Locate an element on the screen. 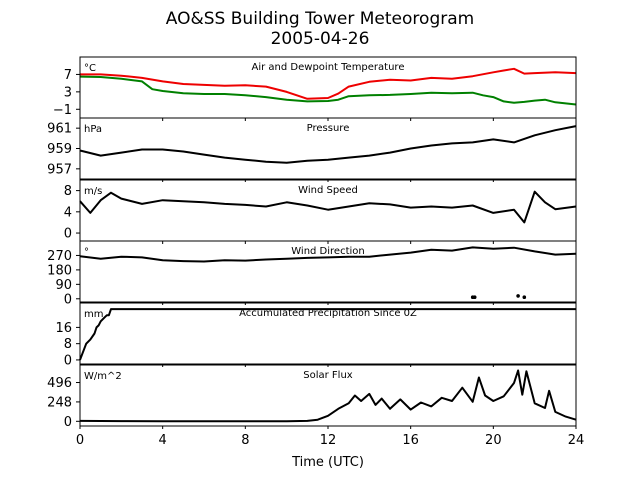  panel-2-unit: m/s is located at coordinates (93, 191).